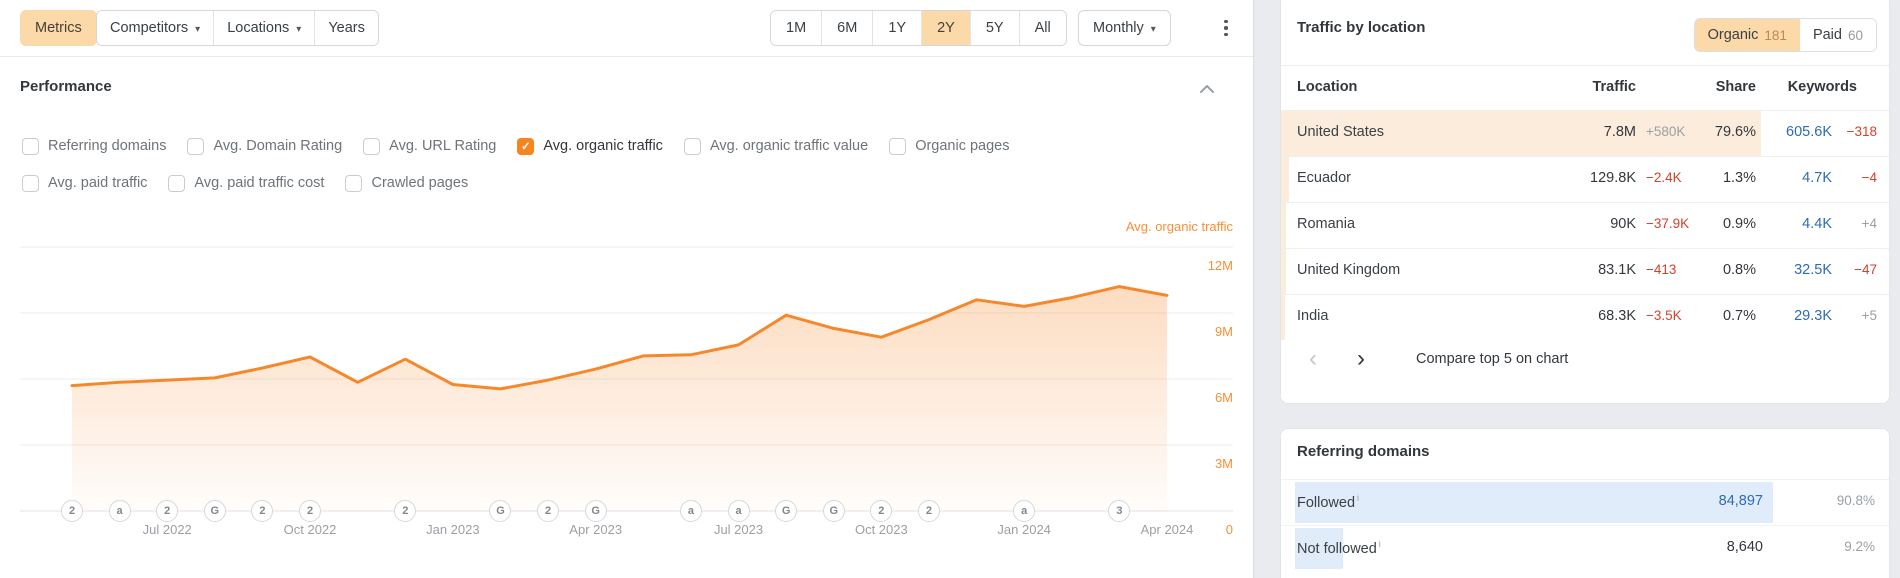 Image resolution: width=1900 pixels, height=578 pixels. I want to click on x-axis-label-jul-2023: Jul 2023, so click(738, 529).